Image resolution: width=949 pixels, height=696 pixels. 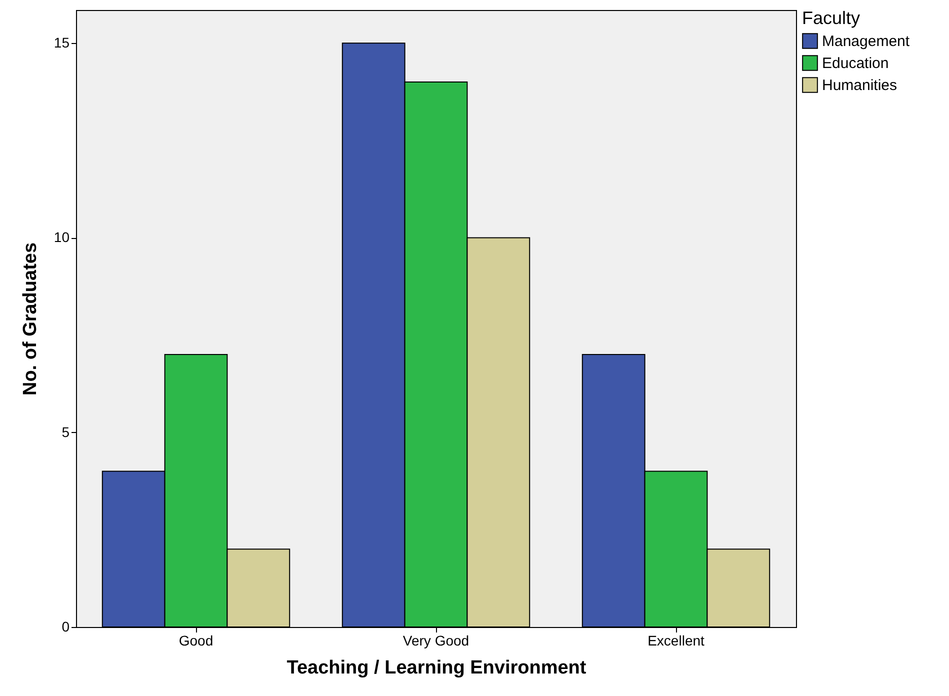 I want to click on x-tick-label: Good, so click(x=196, y=640).